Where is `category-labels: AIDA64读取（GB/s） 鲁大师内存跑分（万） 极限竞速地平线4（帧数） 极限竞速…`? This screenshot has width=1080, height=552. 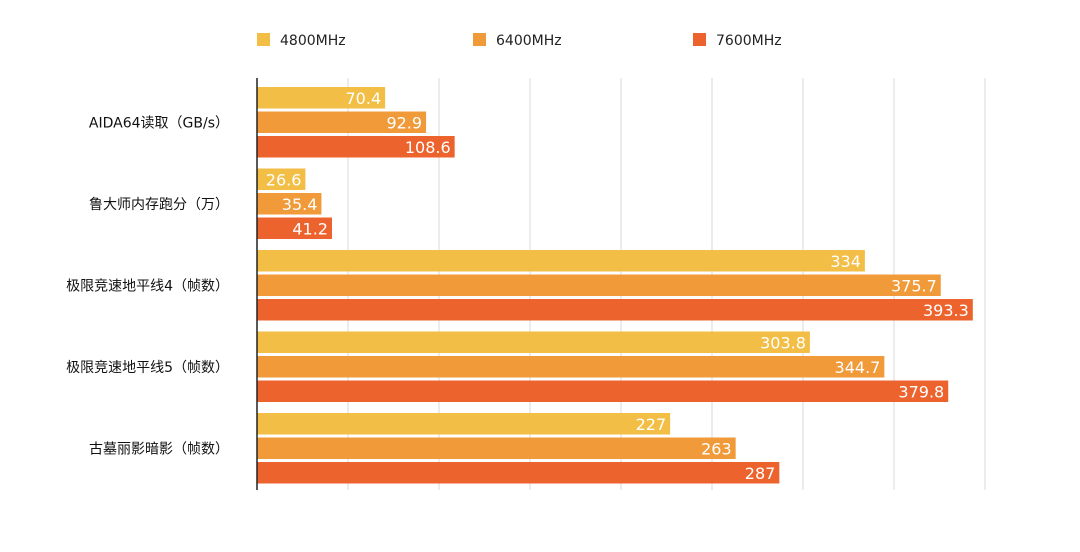
category-labels: AIDA64读取（GB/s） 鲁大师内存跑分（万） 极限竞速地平线4（帧数） 极限竞速… is located at coordinates (147, 285).